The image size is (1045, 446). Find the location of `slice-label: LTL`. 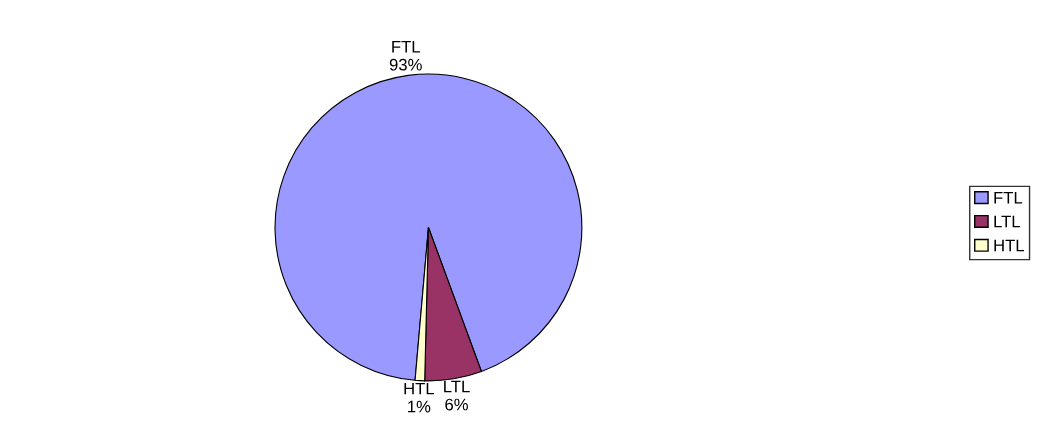

slice-label: LTL is located at coordinates (457, 386).